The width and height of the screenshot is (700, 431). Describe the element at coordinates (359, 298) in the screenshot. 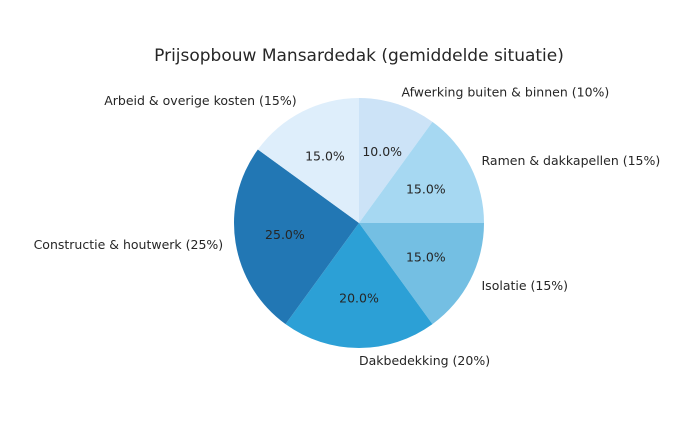

I see `slice-percent-label: 20.0%` at that location.